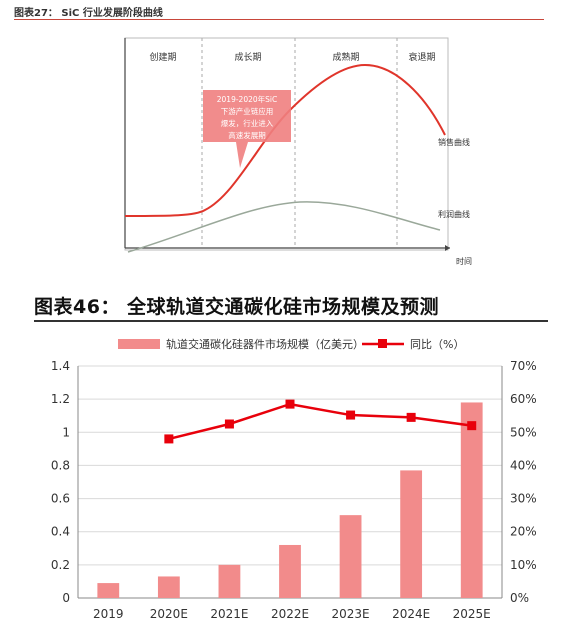 The width and height of the screenshot is (570, 630). I want to click on y-left-tick-label: 0.2, so click(60, 565).